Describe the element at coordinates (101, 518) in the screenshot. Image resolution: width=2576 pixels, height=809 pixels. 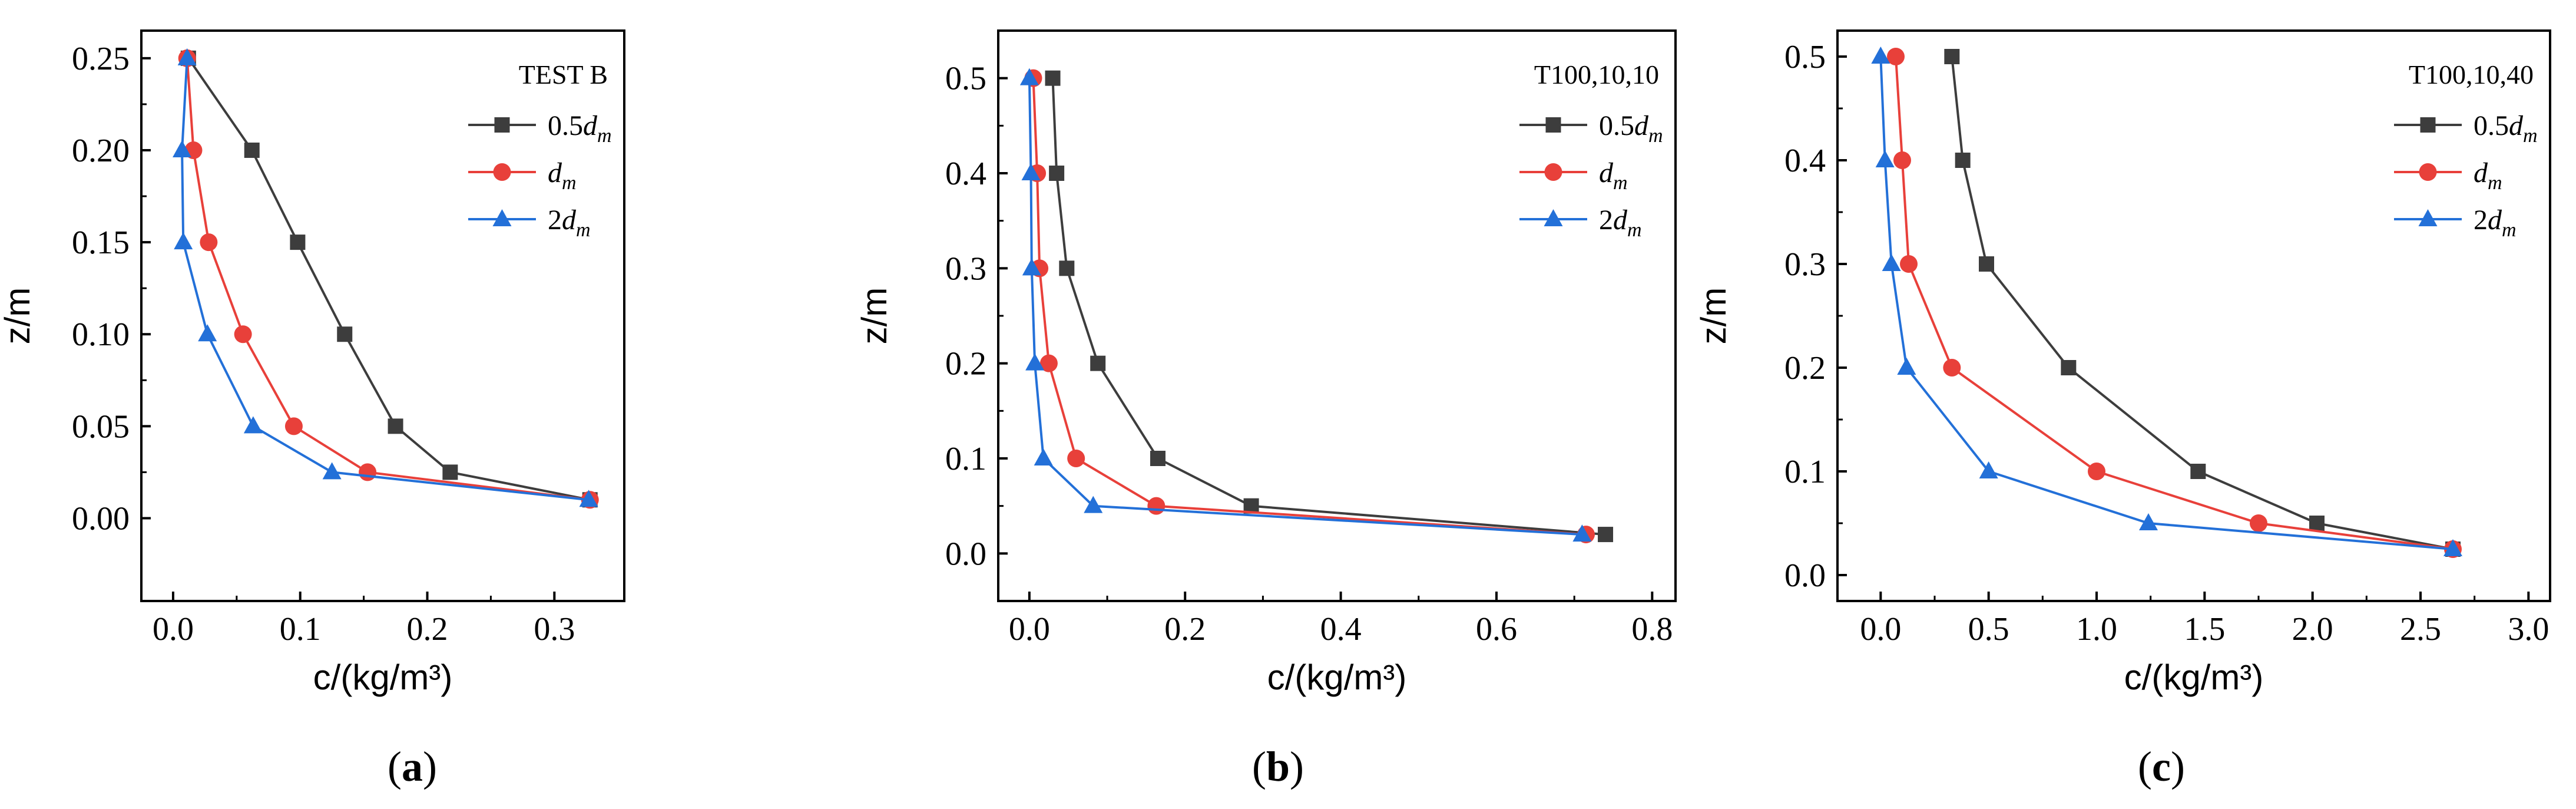
I see `y-tick-label: 0.00` at that location.